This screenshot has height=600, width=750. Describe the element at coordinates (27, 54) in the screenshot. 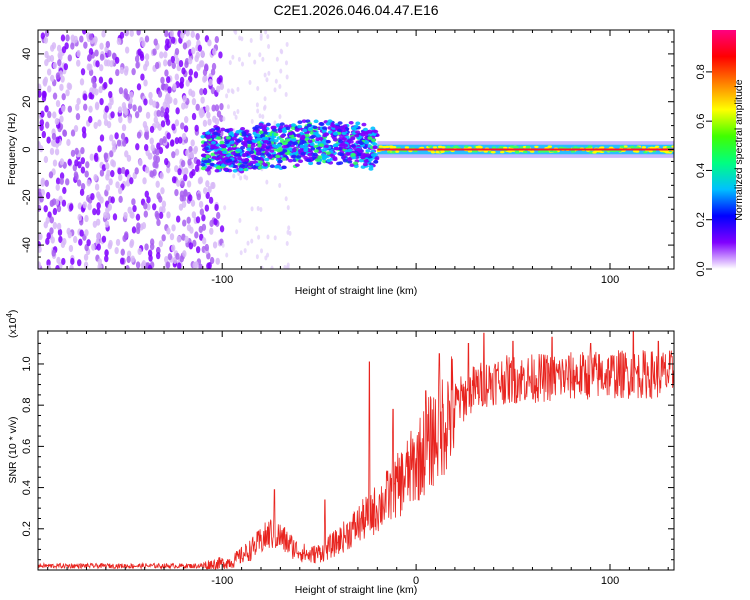

I see `spectrogram-y-tick-label: 40` at that location.